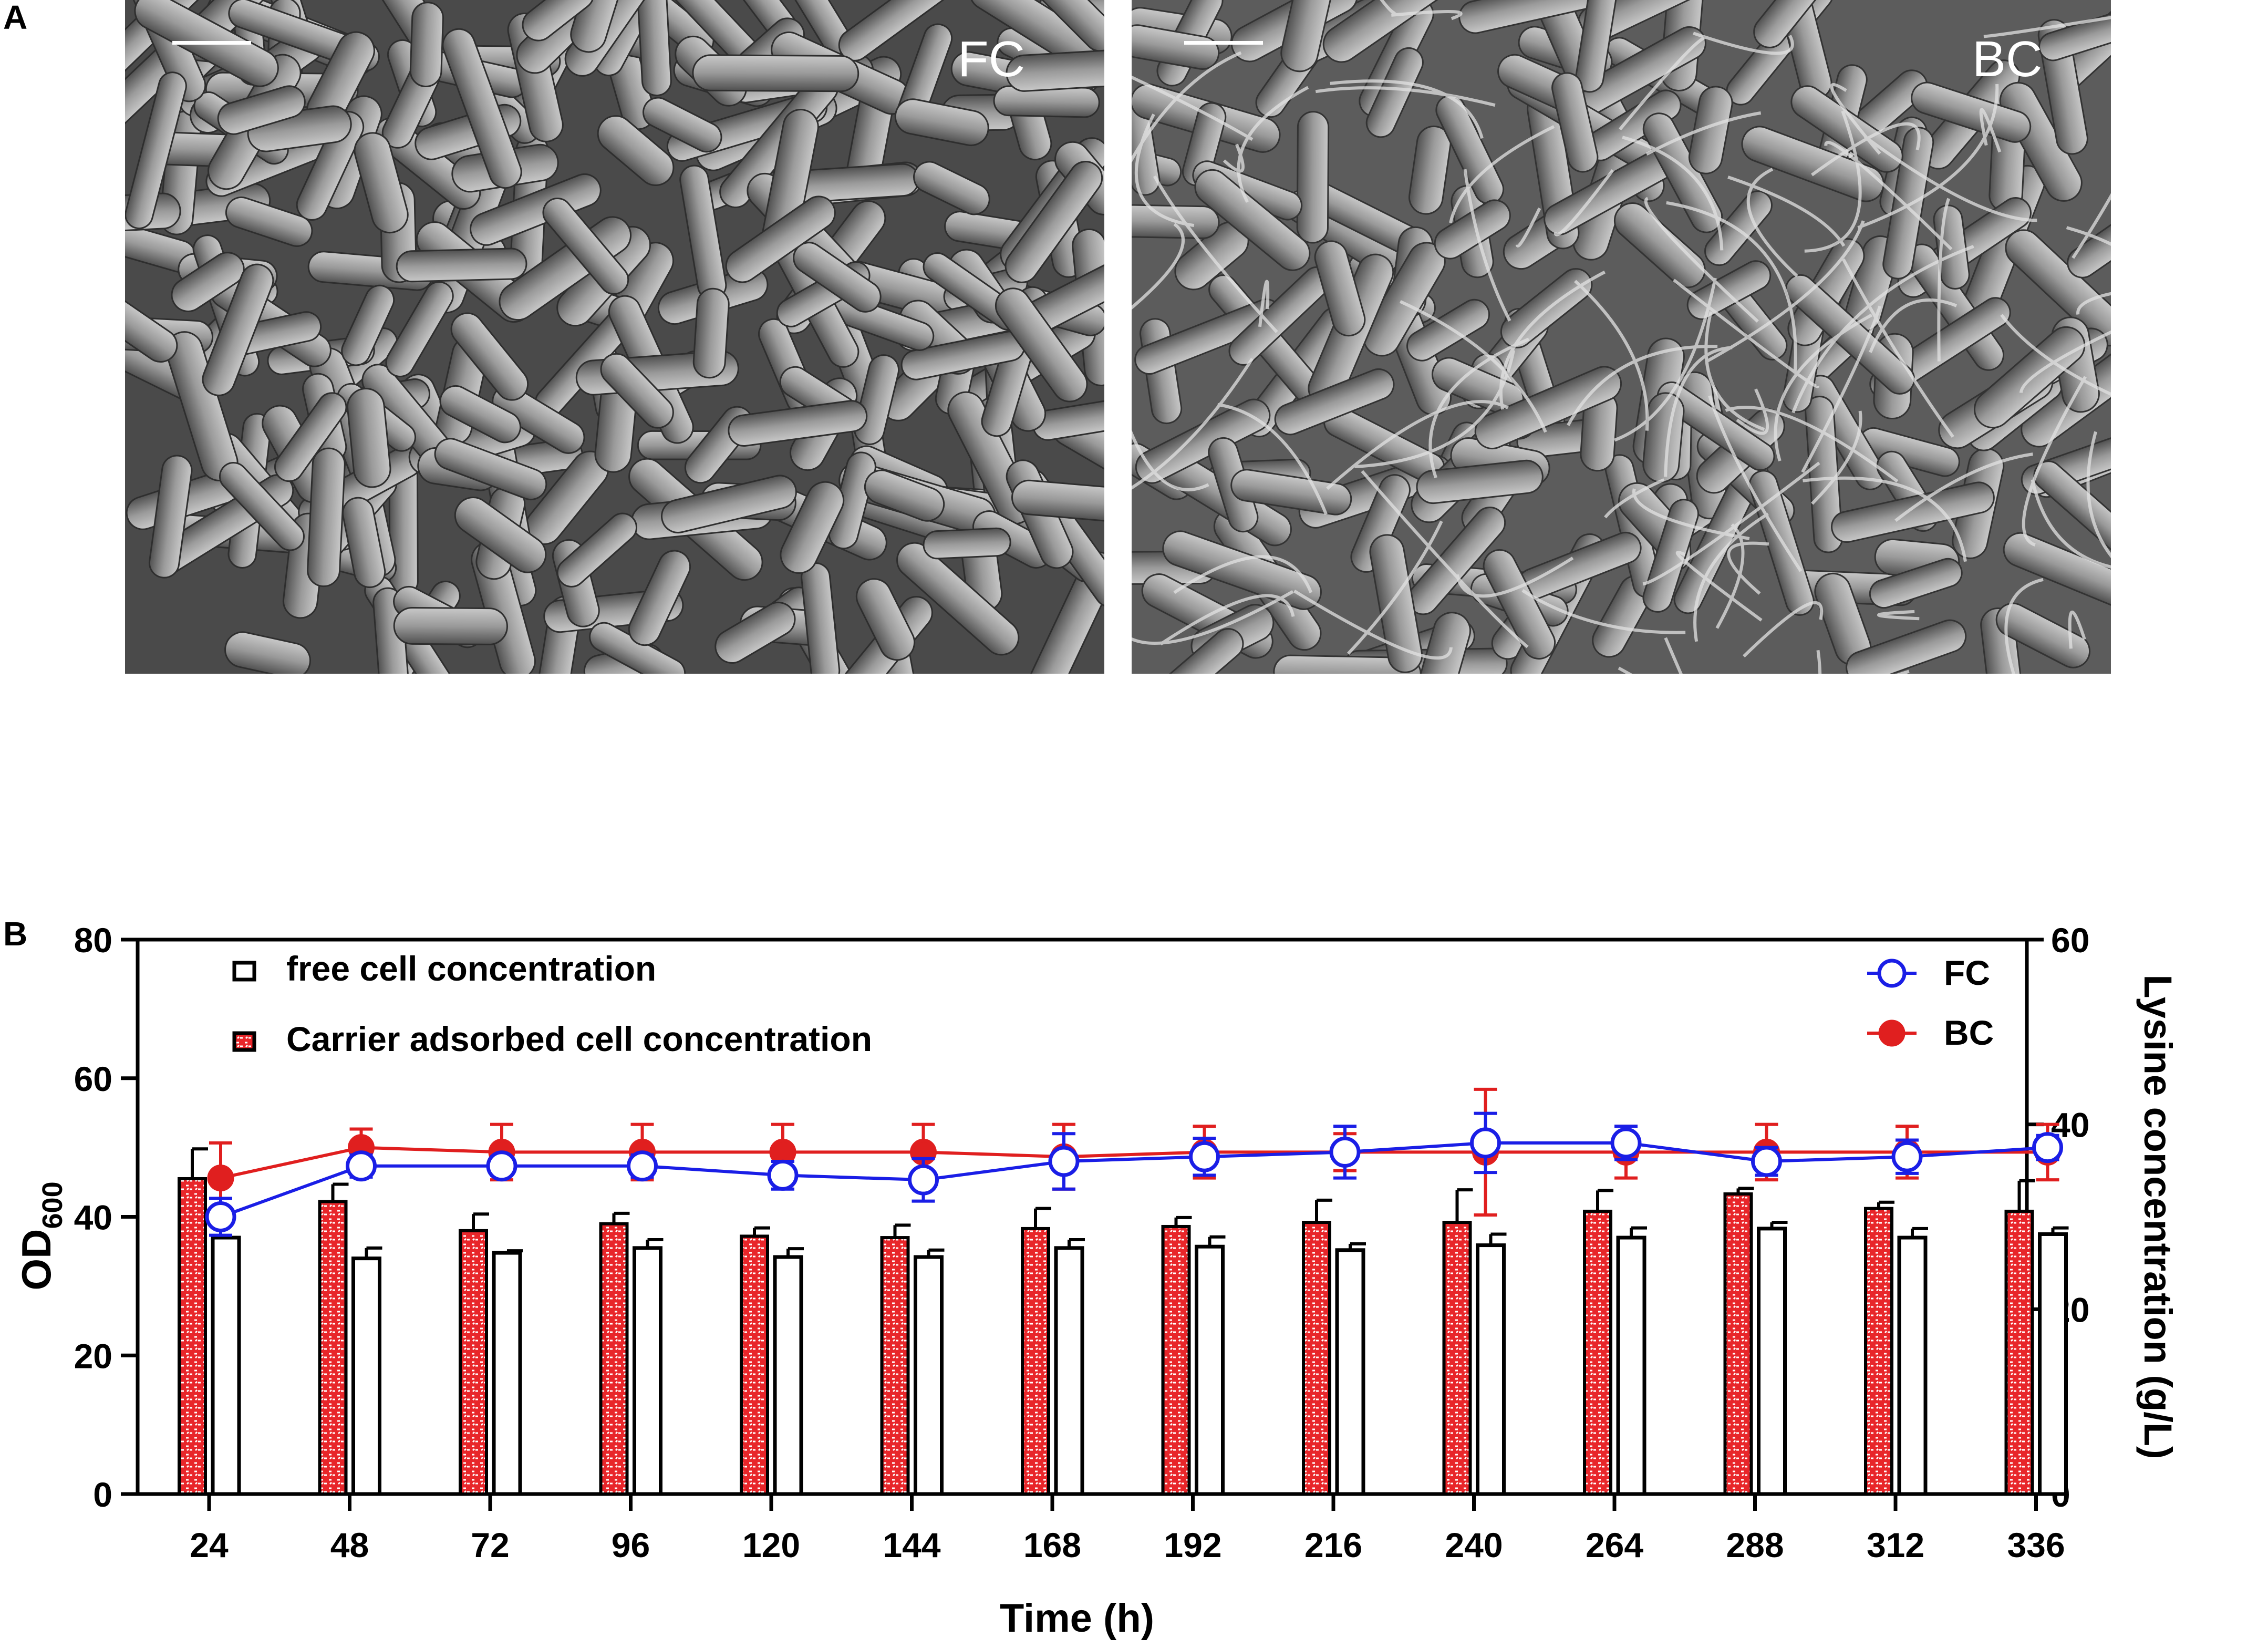  What do you see at coordinates (1333, 1545) in the screenshot?
I see `x-tick-label: 216` at bounding box center [1333, 1545].